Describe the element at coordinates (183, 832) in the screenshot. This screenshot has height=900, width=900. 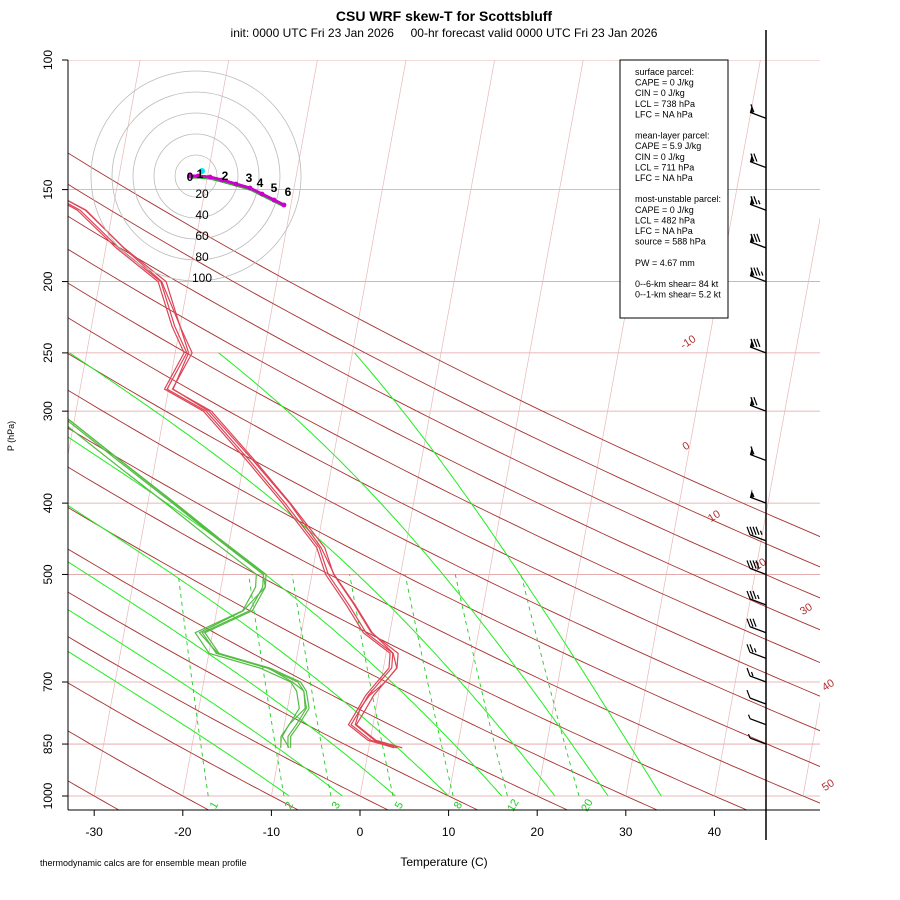
I see `x-tick-label: -20` at that location.